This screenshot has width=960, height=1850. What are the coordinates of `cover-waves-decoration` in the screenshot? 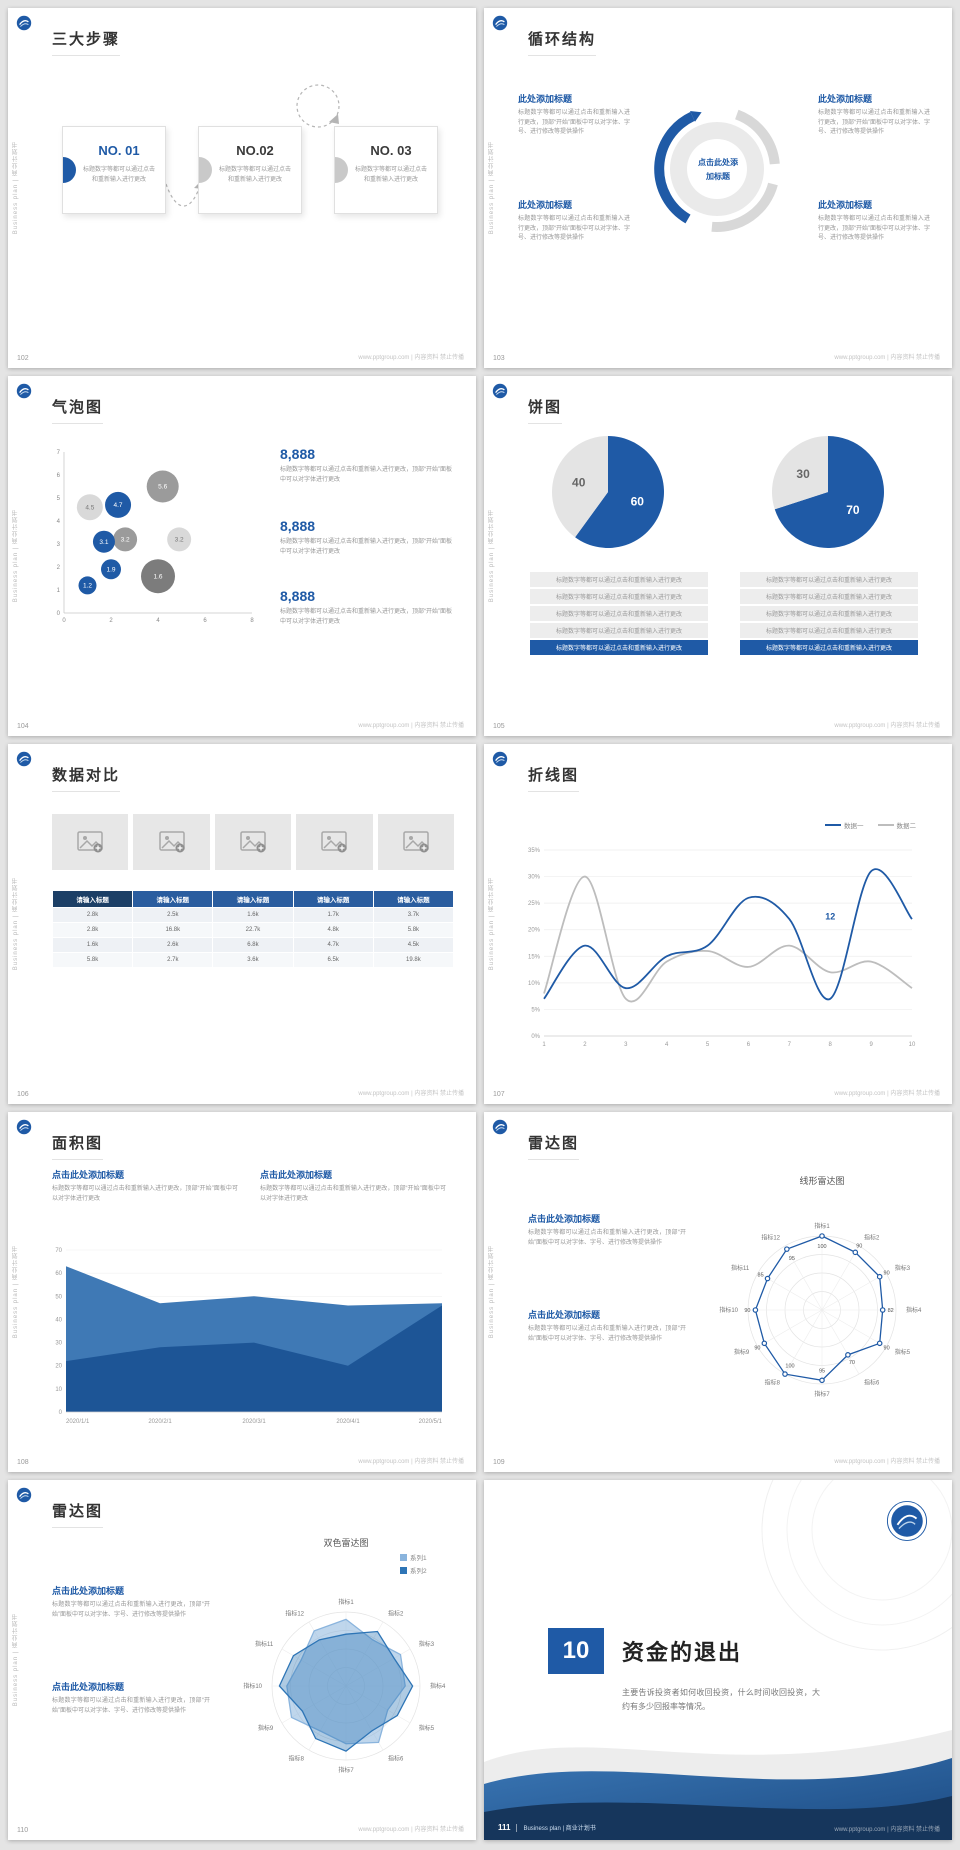 It's located at (718, 1785).